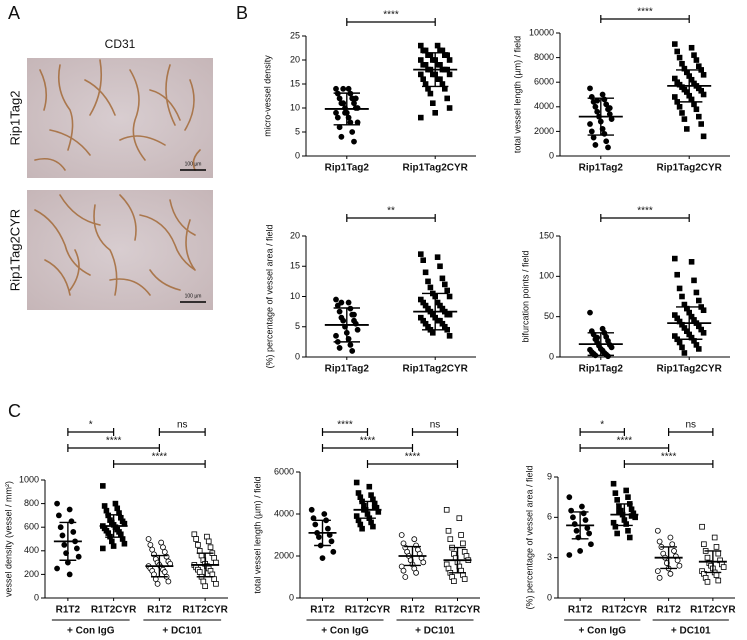  Describe the element at coordinates (14, 118) in the screenshot. I see `row-label: Rip1Tag2` at that location.